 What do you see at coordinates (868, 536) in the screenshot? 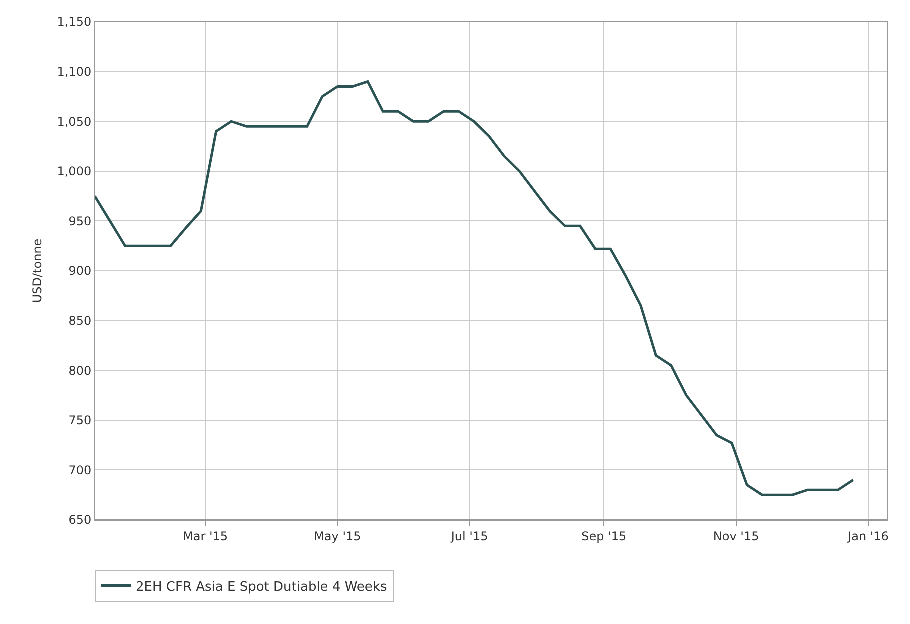
I see `x-tick-label: Jan '16` at bounding box center [868, 536].